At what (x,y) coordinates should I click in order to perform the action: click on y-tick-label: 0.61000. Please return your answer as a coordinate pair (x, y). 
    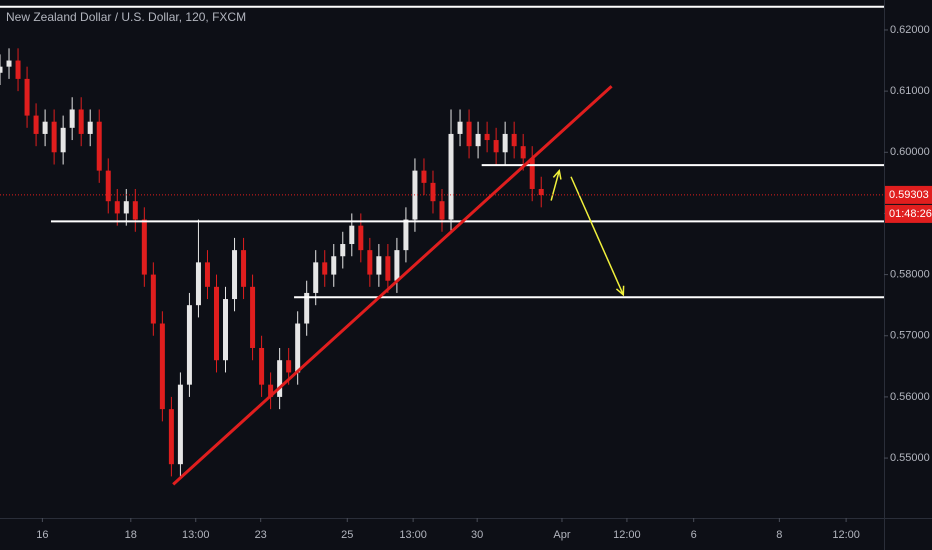
    Looking at the image, I should click on (910, 91).